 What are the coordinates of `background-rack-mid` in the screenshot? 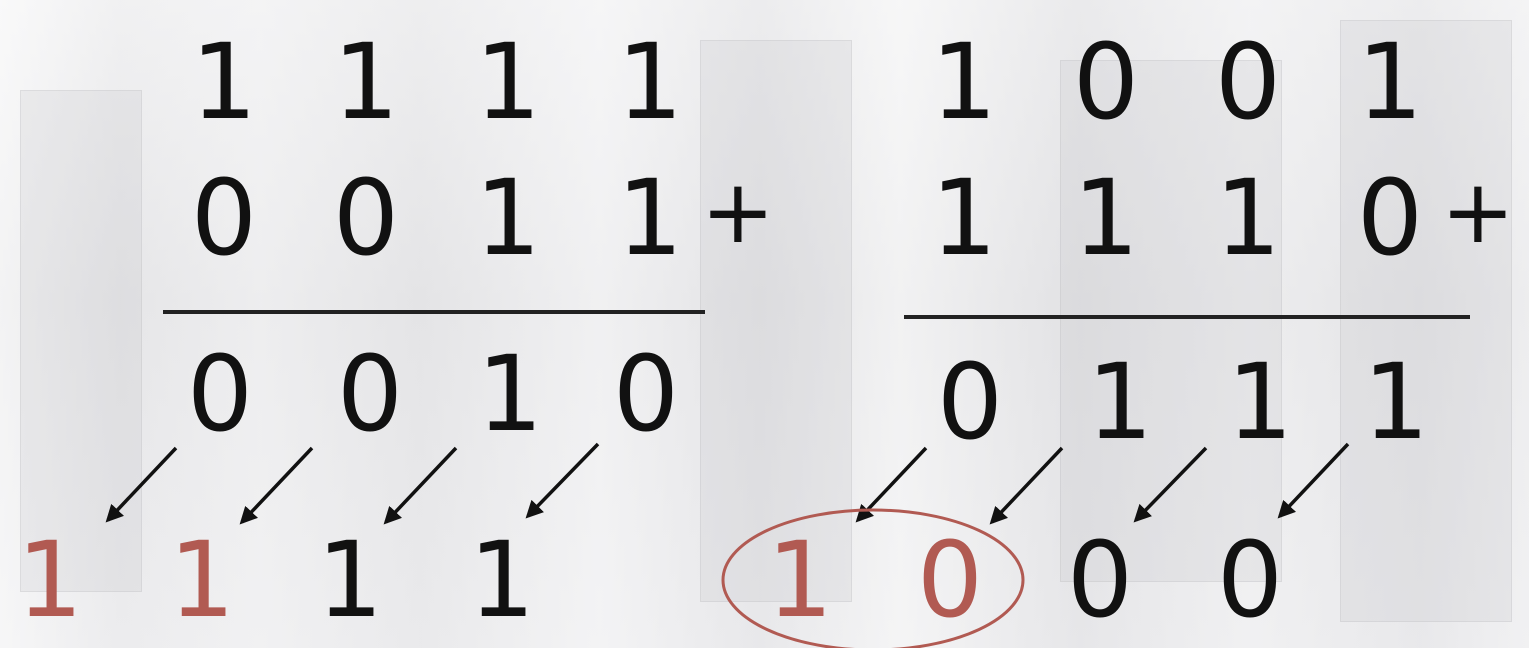 It's located at (776, 321).